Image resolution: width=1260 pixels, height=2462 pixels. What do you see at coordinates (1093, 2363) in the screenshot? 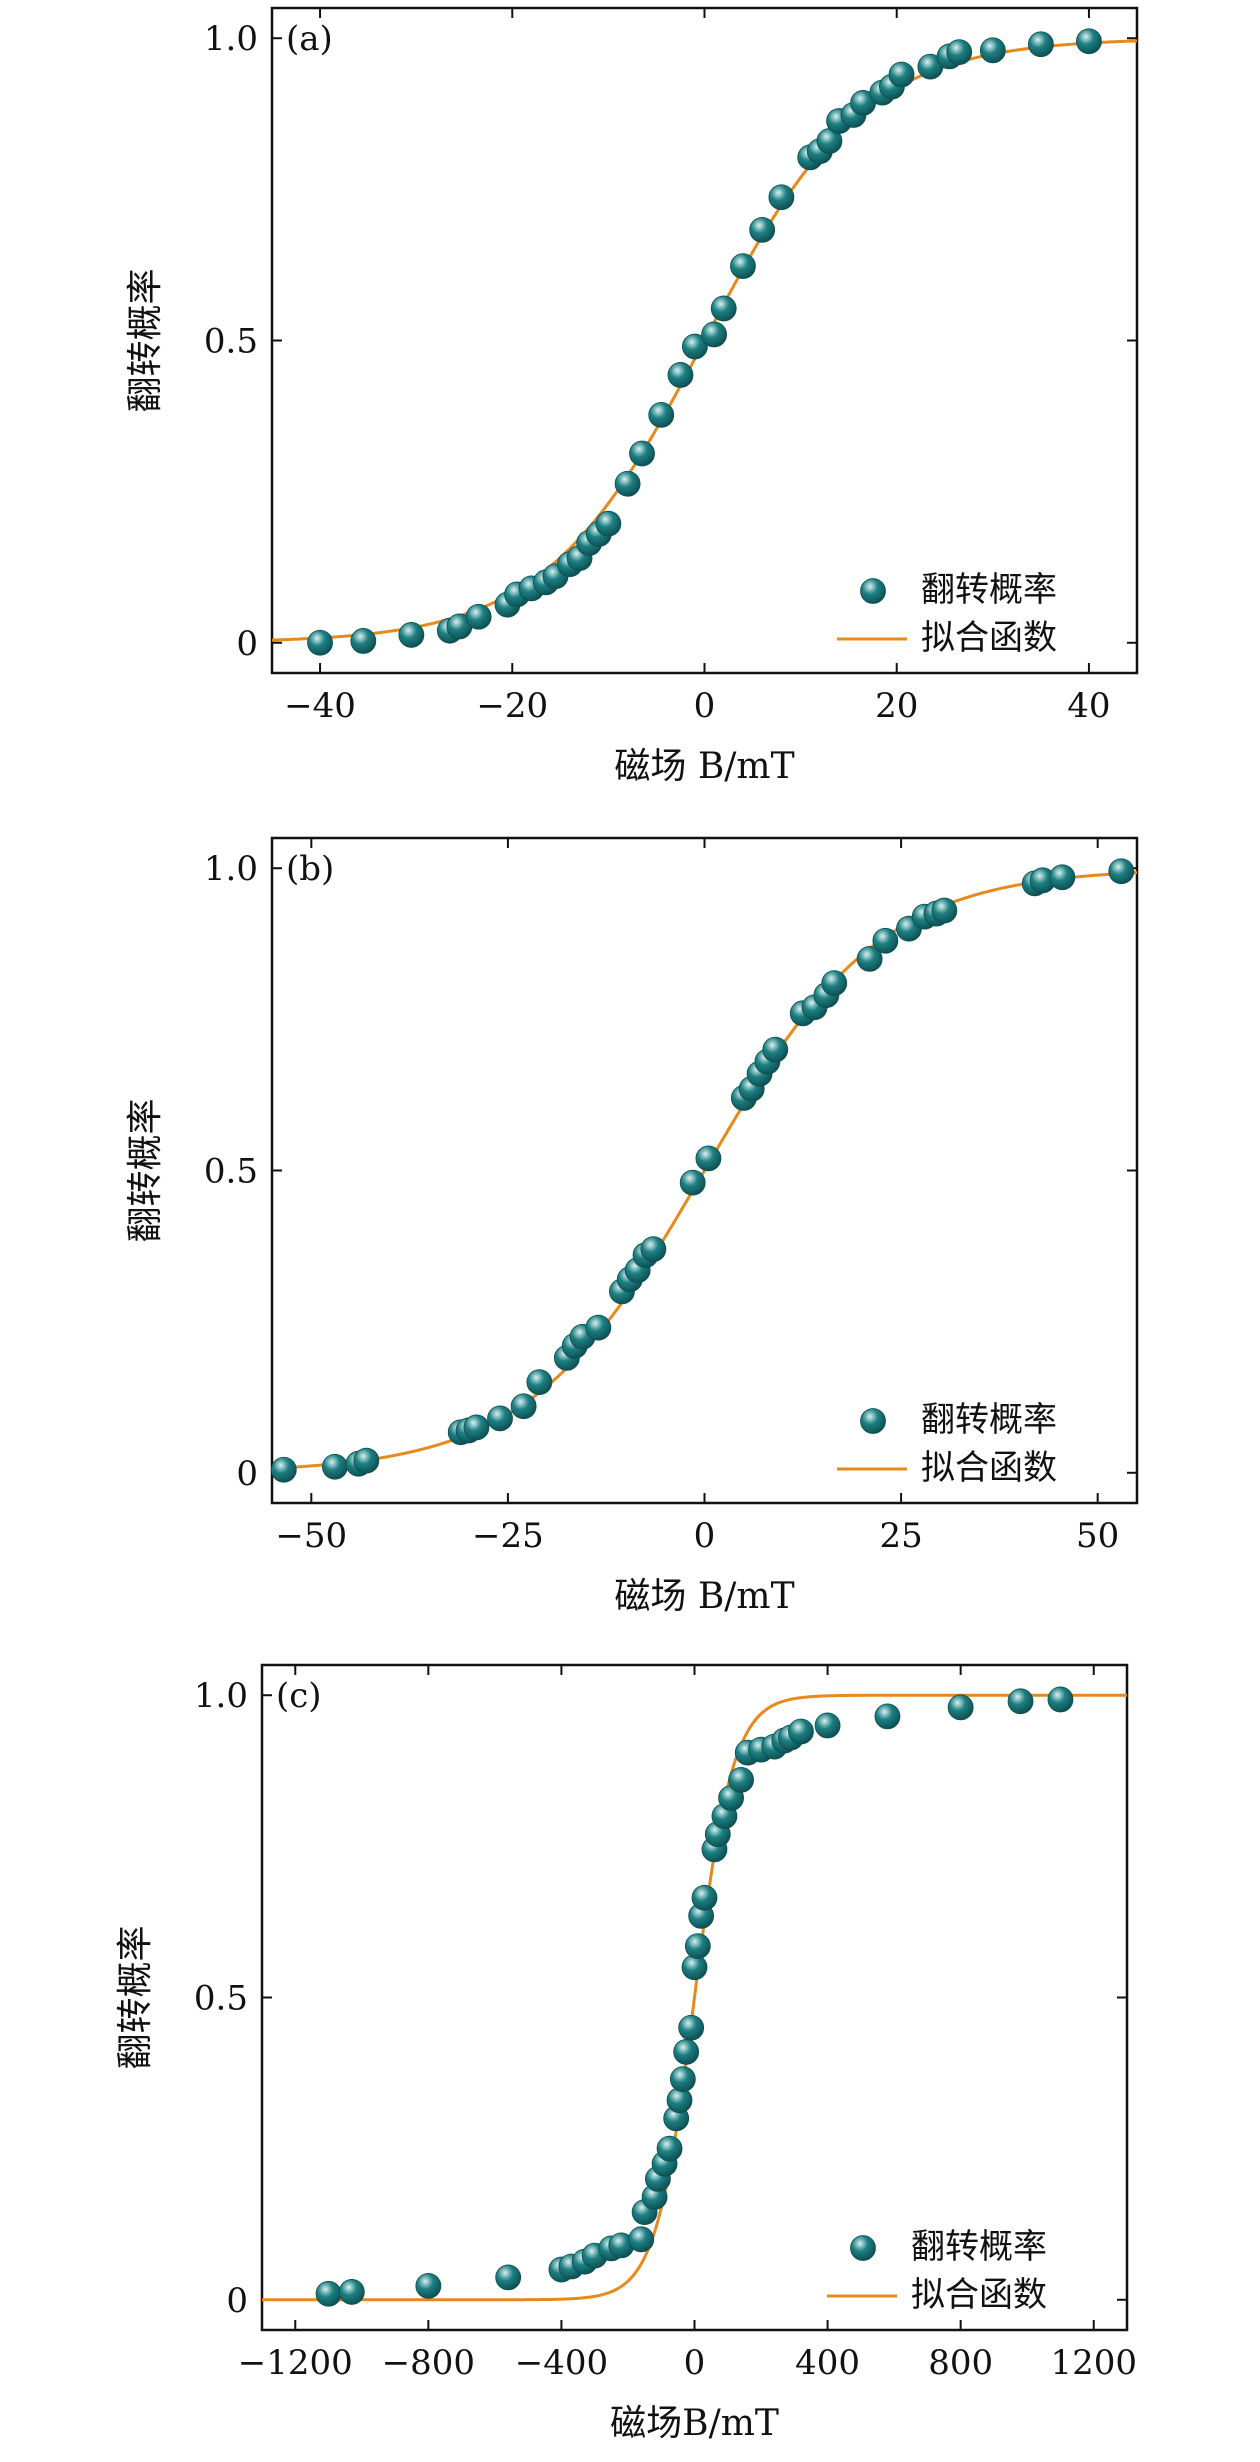
I see `x-tick-label: 1200` at bounding box center [1093, 2363].